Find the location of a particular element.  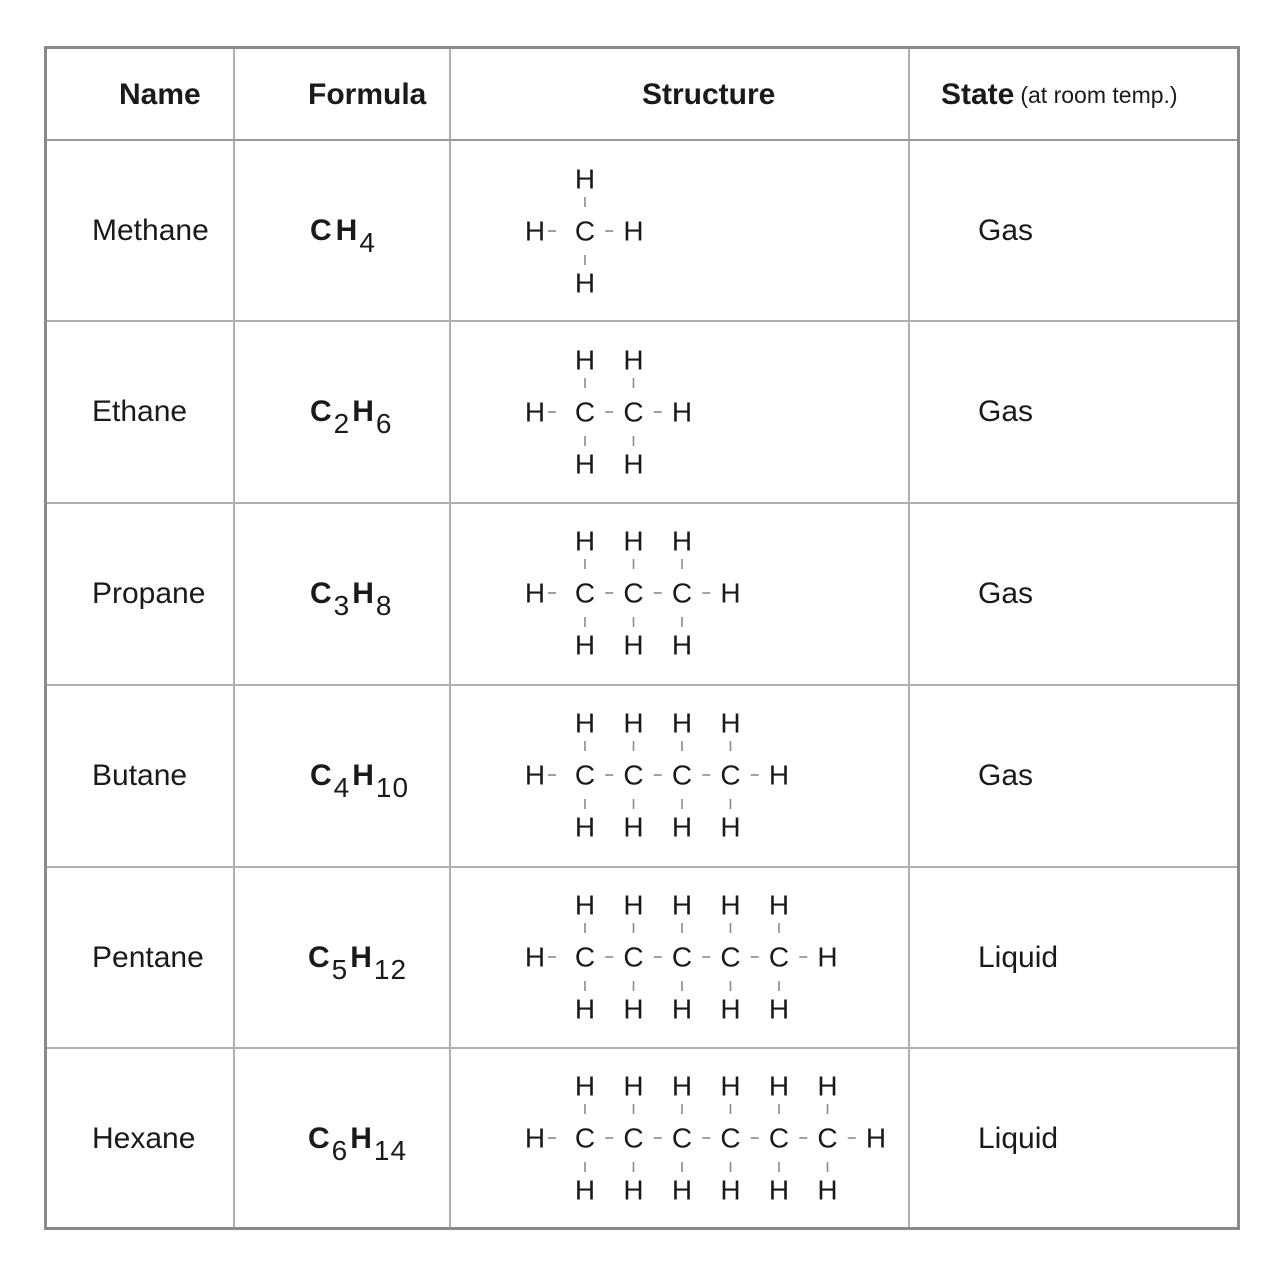

row-name: Pentane is located at coordinates (148, 958).